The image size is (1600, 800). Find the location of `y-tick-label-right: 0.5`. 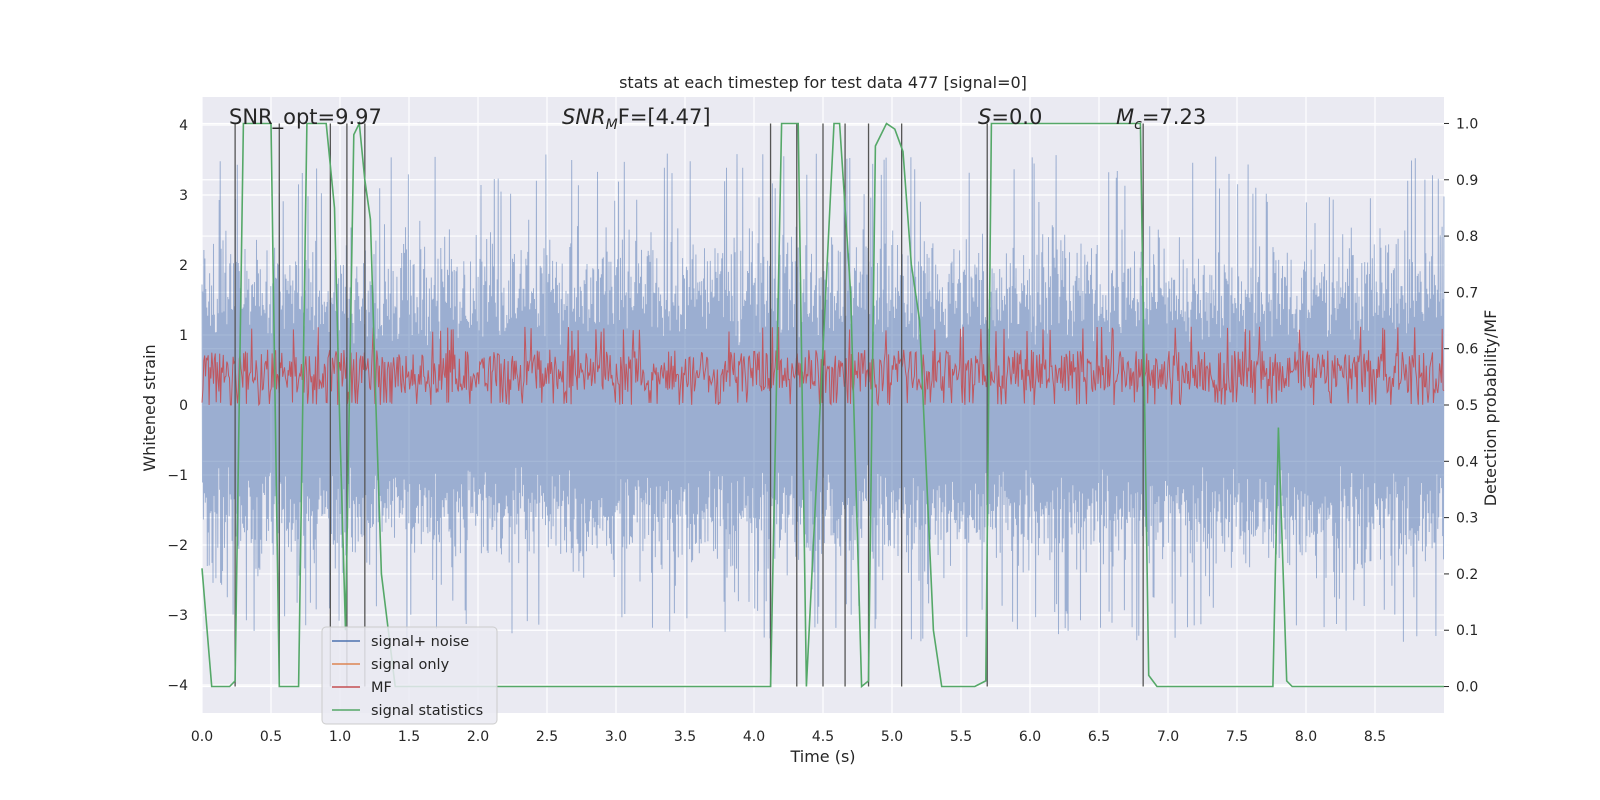

y-tick-label-right: 0.5 is located at coordinates (1467, 406).